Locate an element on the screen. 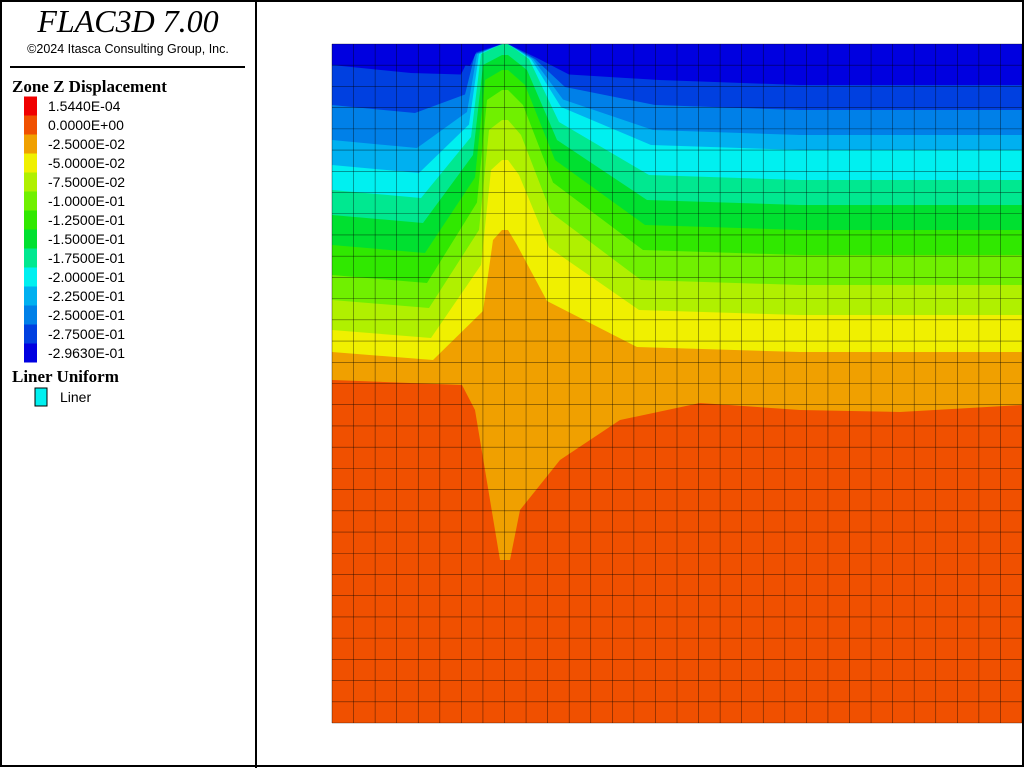 This screenshot has height=768, width=1024. legend-title: Zone Z Displacement is located at coordinates (89, 86).